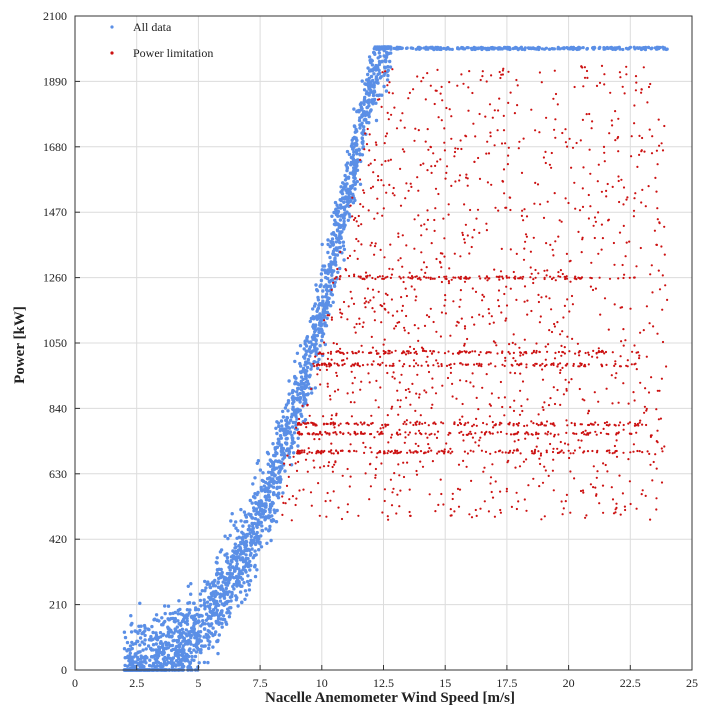 Image resolution: width=714 pixels, height=709 pixels. Describe the element at coordinates (445, 683) in the screenshot. I see `x-tick-label: 15` at that location.